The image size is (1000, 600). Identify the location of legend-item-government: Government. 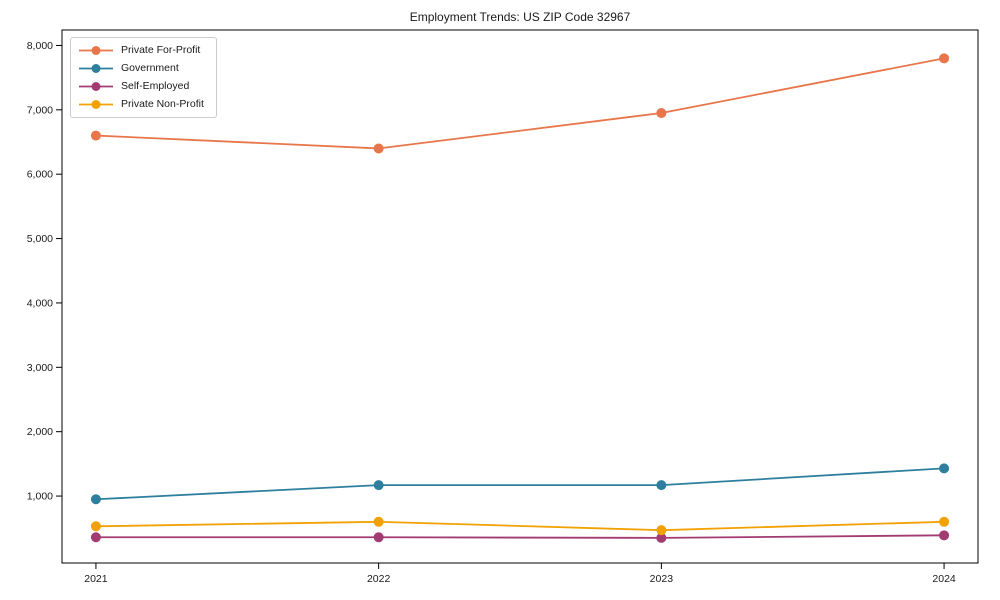
(141, 68).